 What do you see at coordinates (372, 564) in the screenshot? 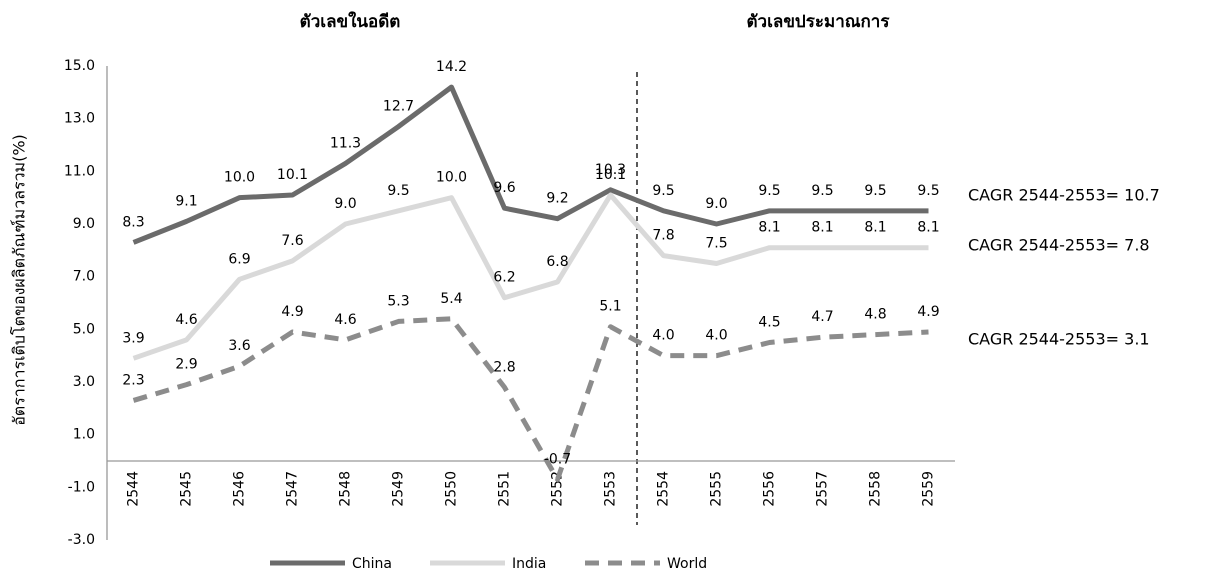
I see `legend-label: China` at bounding box center [372, 564].